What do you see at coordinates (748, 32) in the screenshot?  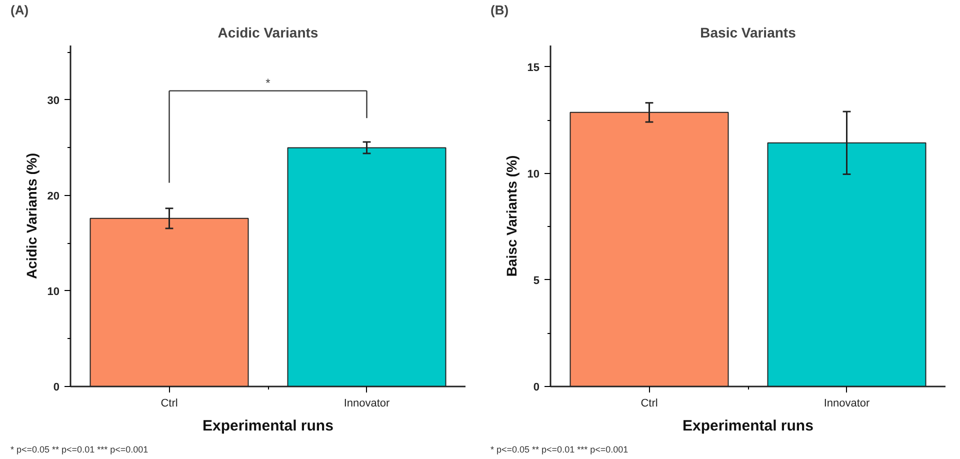 I see `chart-title: Basic Variants` at bounding box center [748, 32].